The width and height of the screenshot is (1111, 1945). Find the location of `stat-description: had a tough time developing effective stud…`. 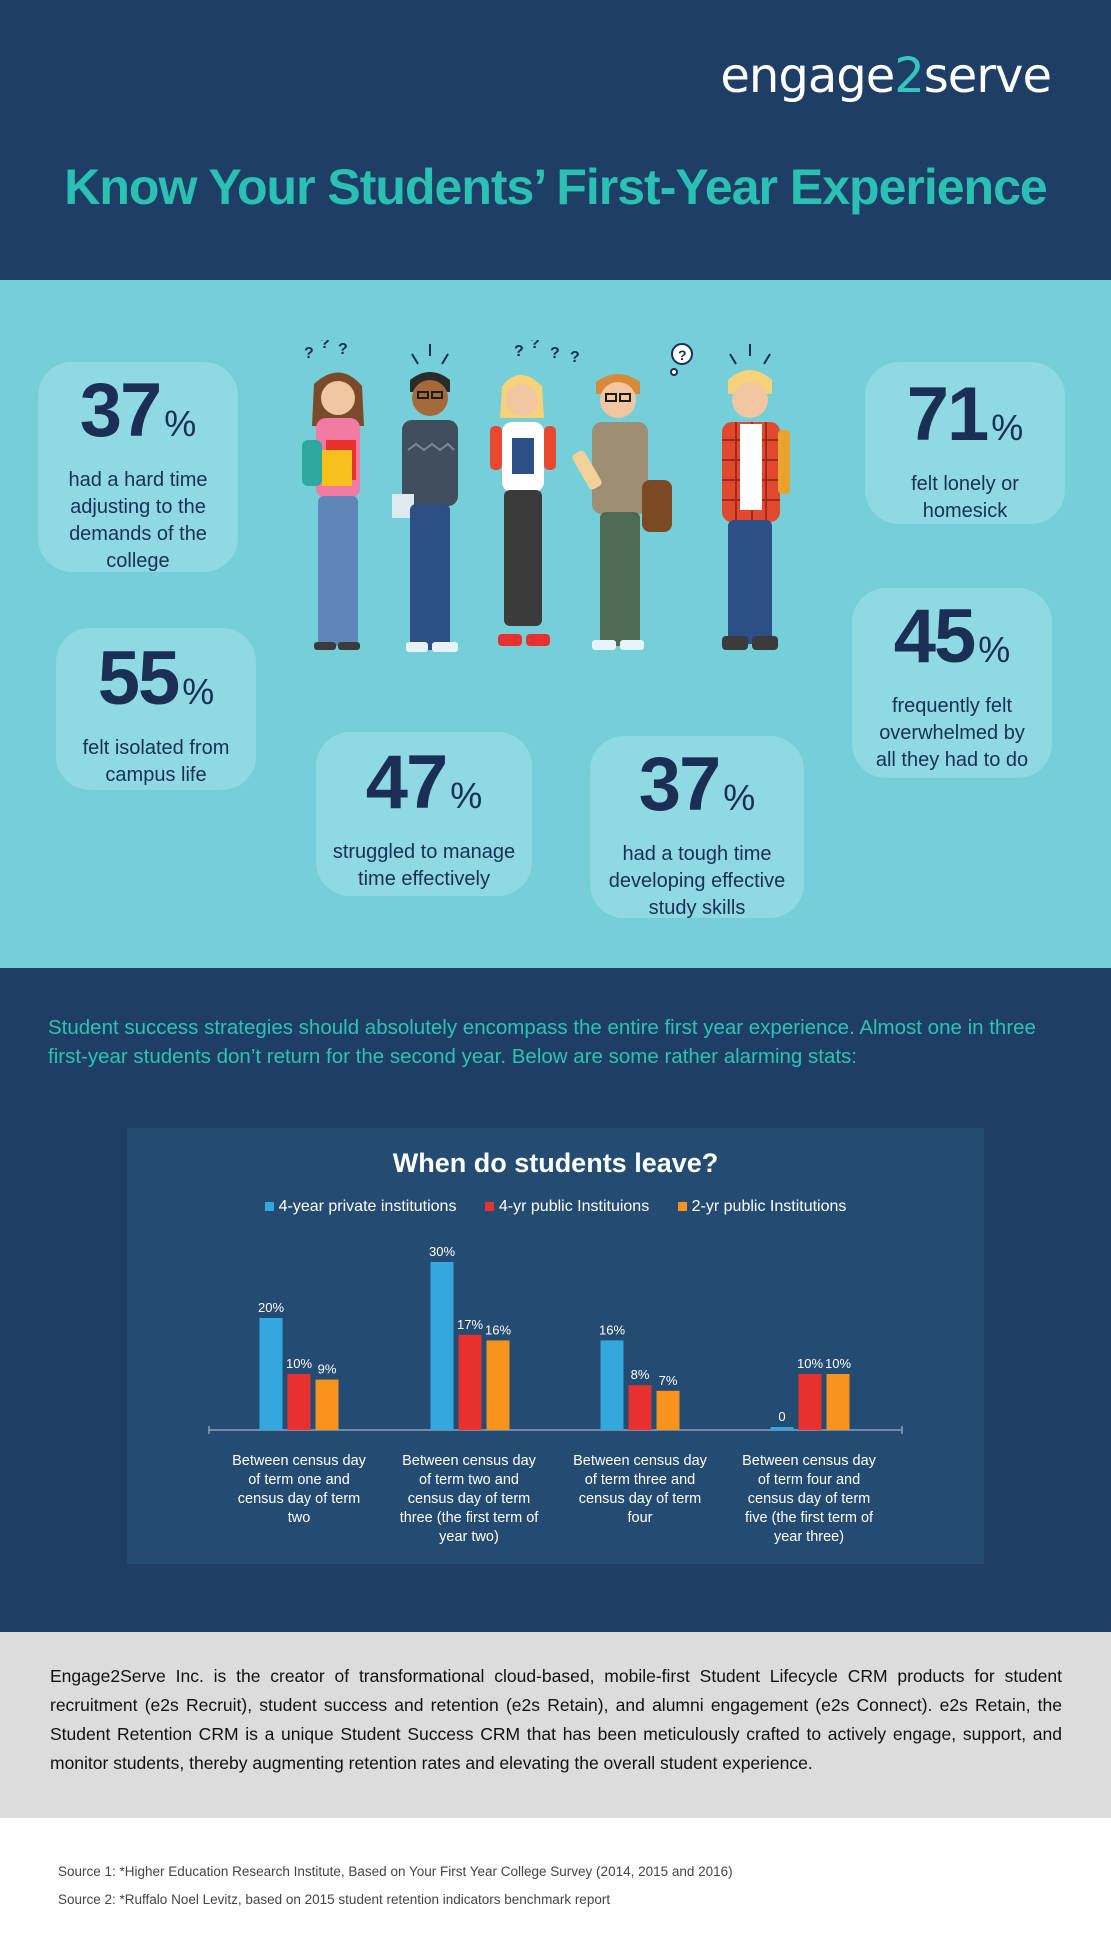

stat-description: had a tough time developing effective stud… is located at coordinates (697, 881).